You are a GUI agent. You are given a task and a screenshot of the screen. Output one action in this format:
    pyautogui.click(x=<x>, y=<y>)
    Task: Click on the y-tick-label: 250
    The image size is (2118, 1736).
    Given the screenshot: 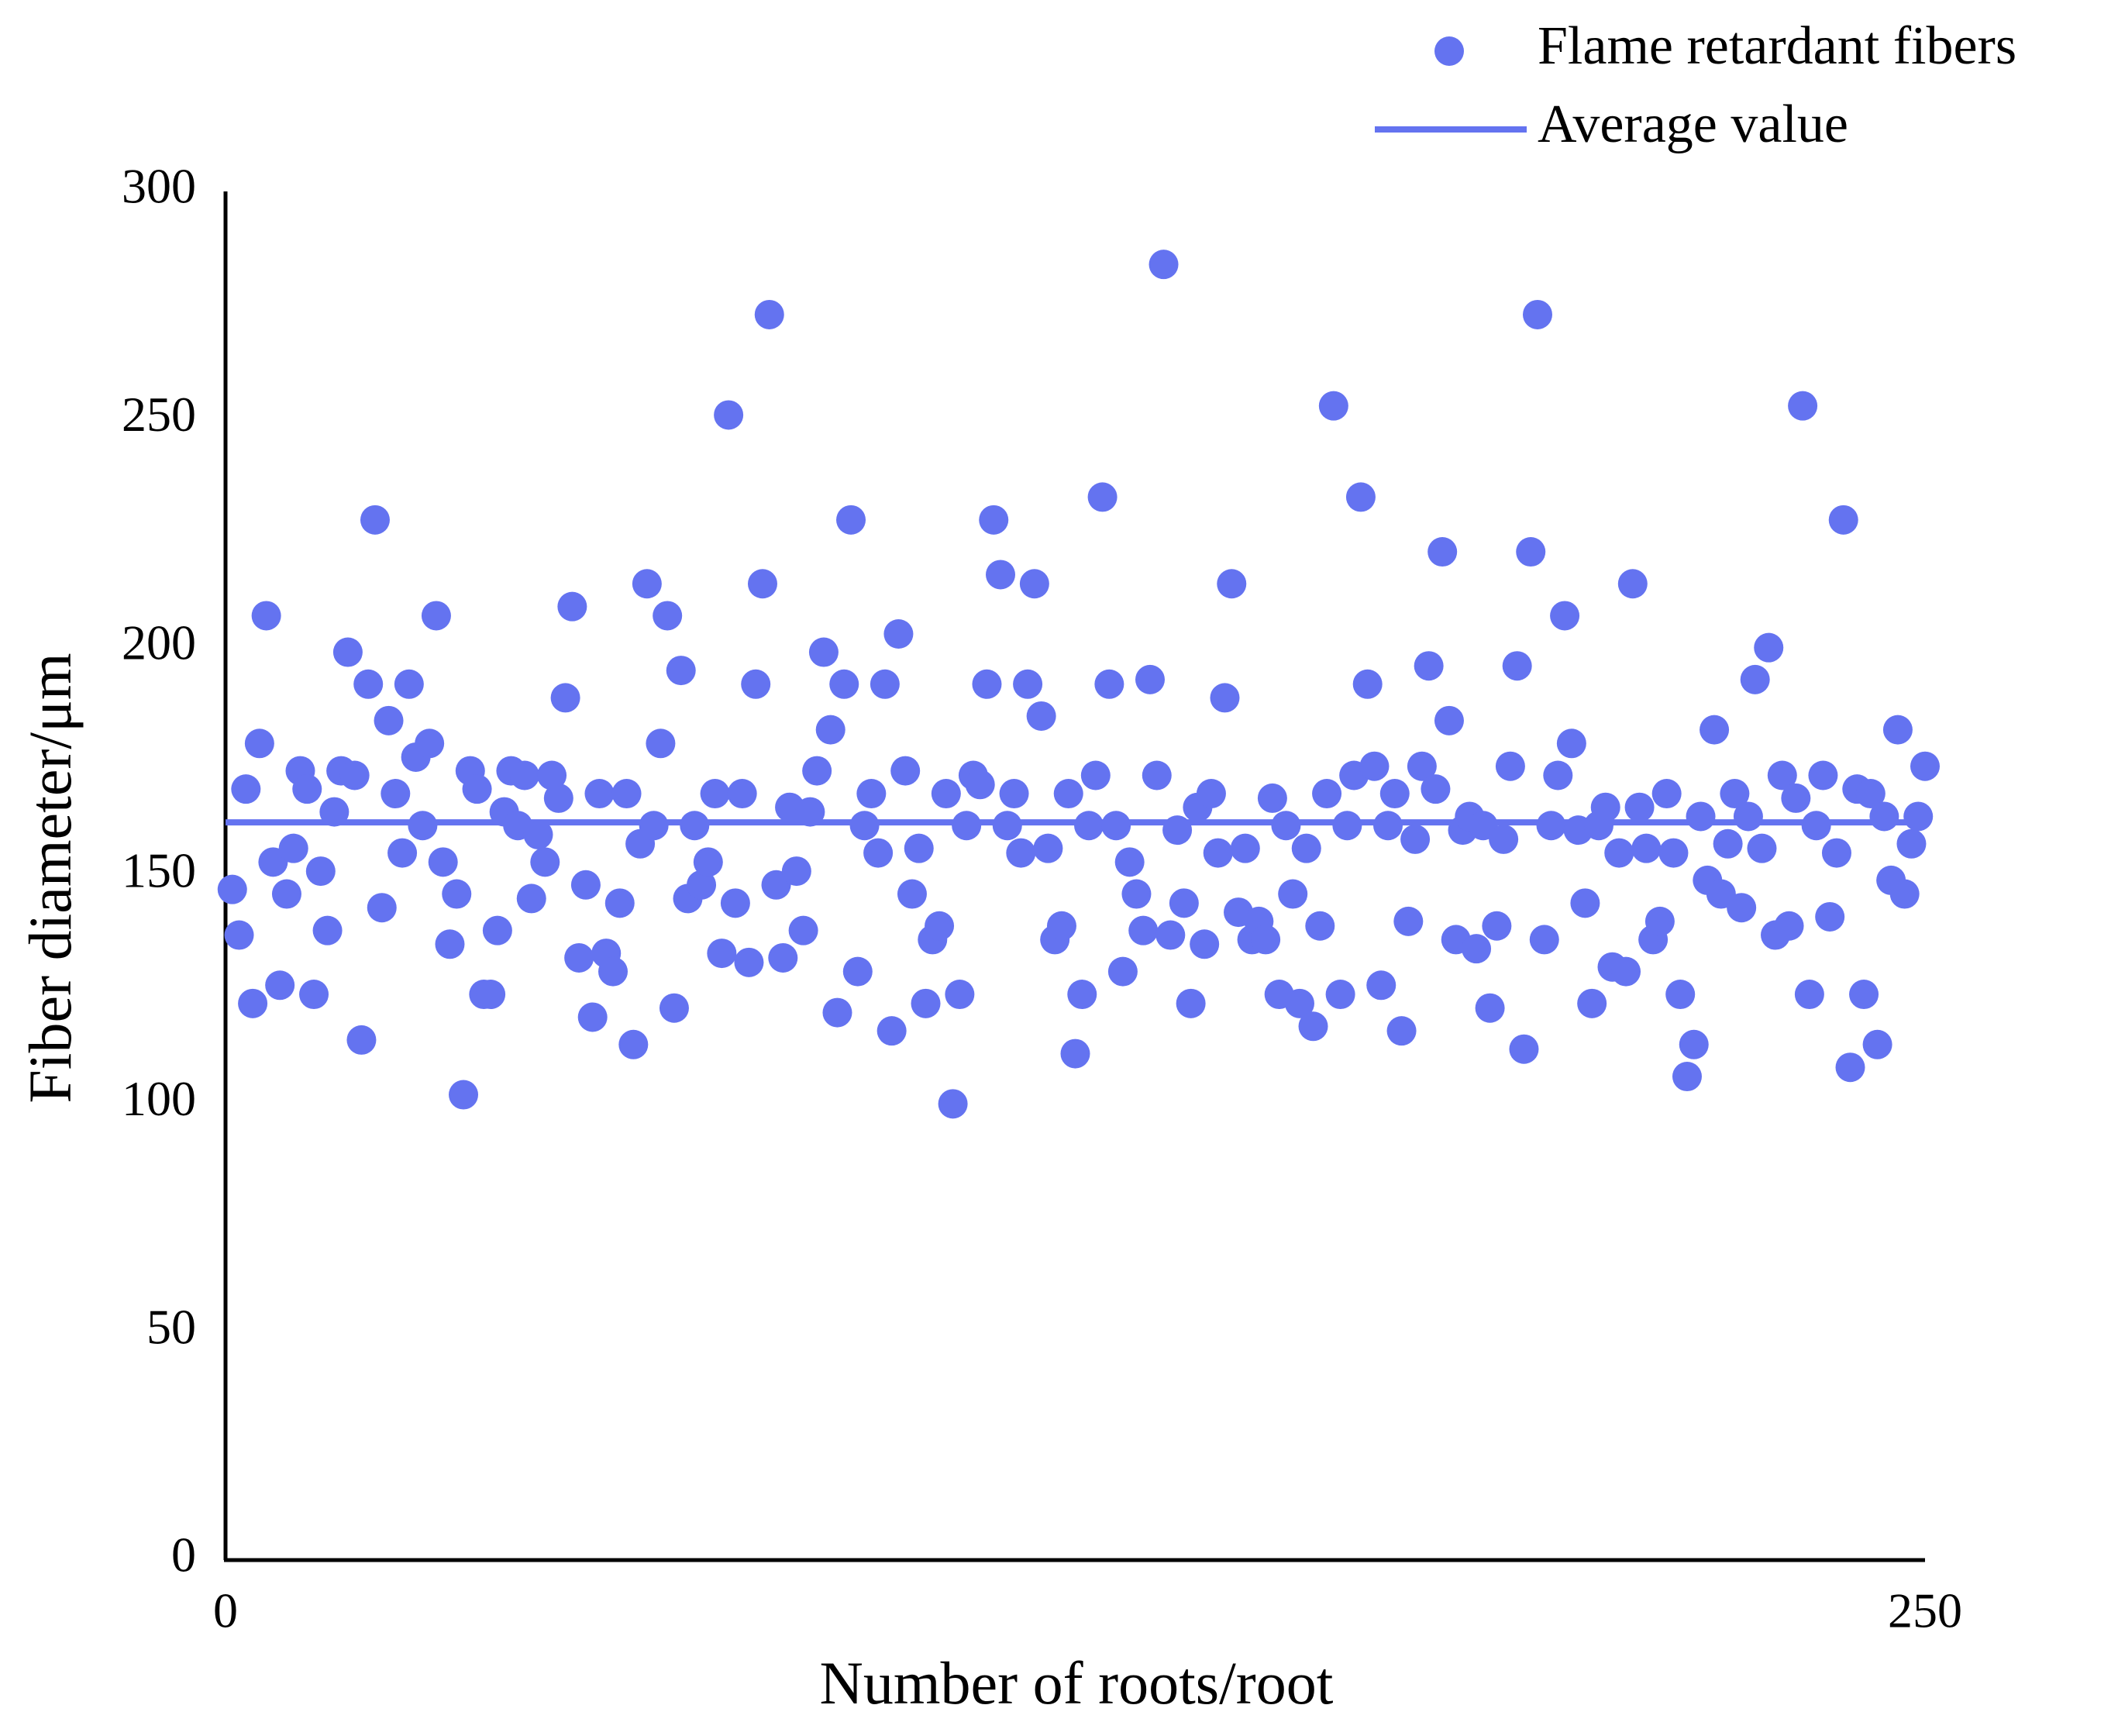 What is the action you would take?
    pyautogui.click(x=159, y=415)
    